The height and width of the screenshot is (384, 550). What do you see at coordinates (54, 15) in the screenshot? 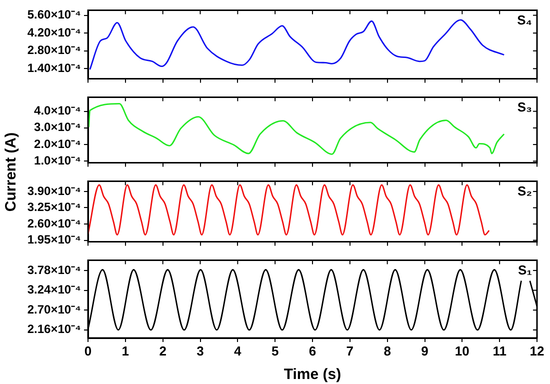
I see `y-tick-label: 5.60×10⁻⁴` at bounding box center [54, 15].